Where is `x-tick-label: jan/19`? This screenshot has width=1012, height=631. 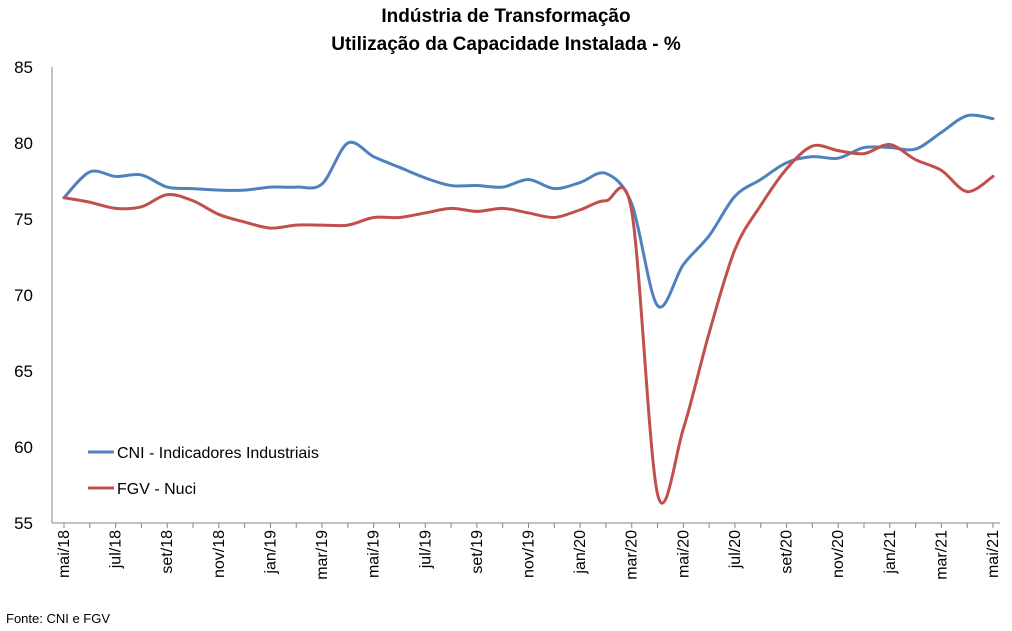
x-tick-label: jan/19 is located at coordinates (270, 552).